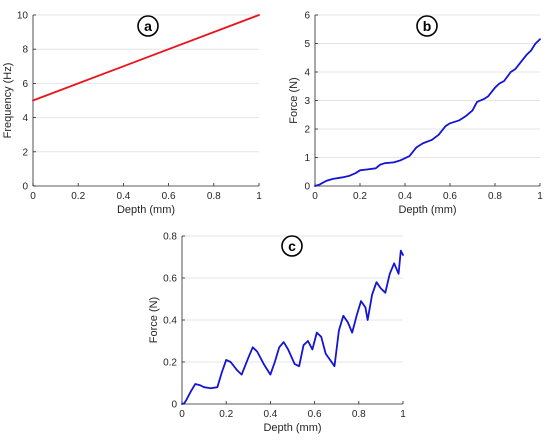  I want to click on y-tick-label: 10, so click(23, 16).